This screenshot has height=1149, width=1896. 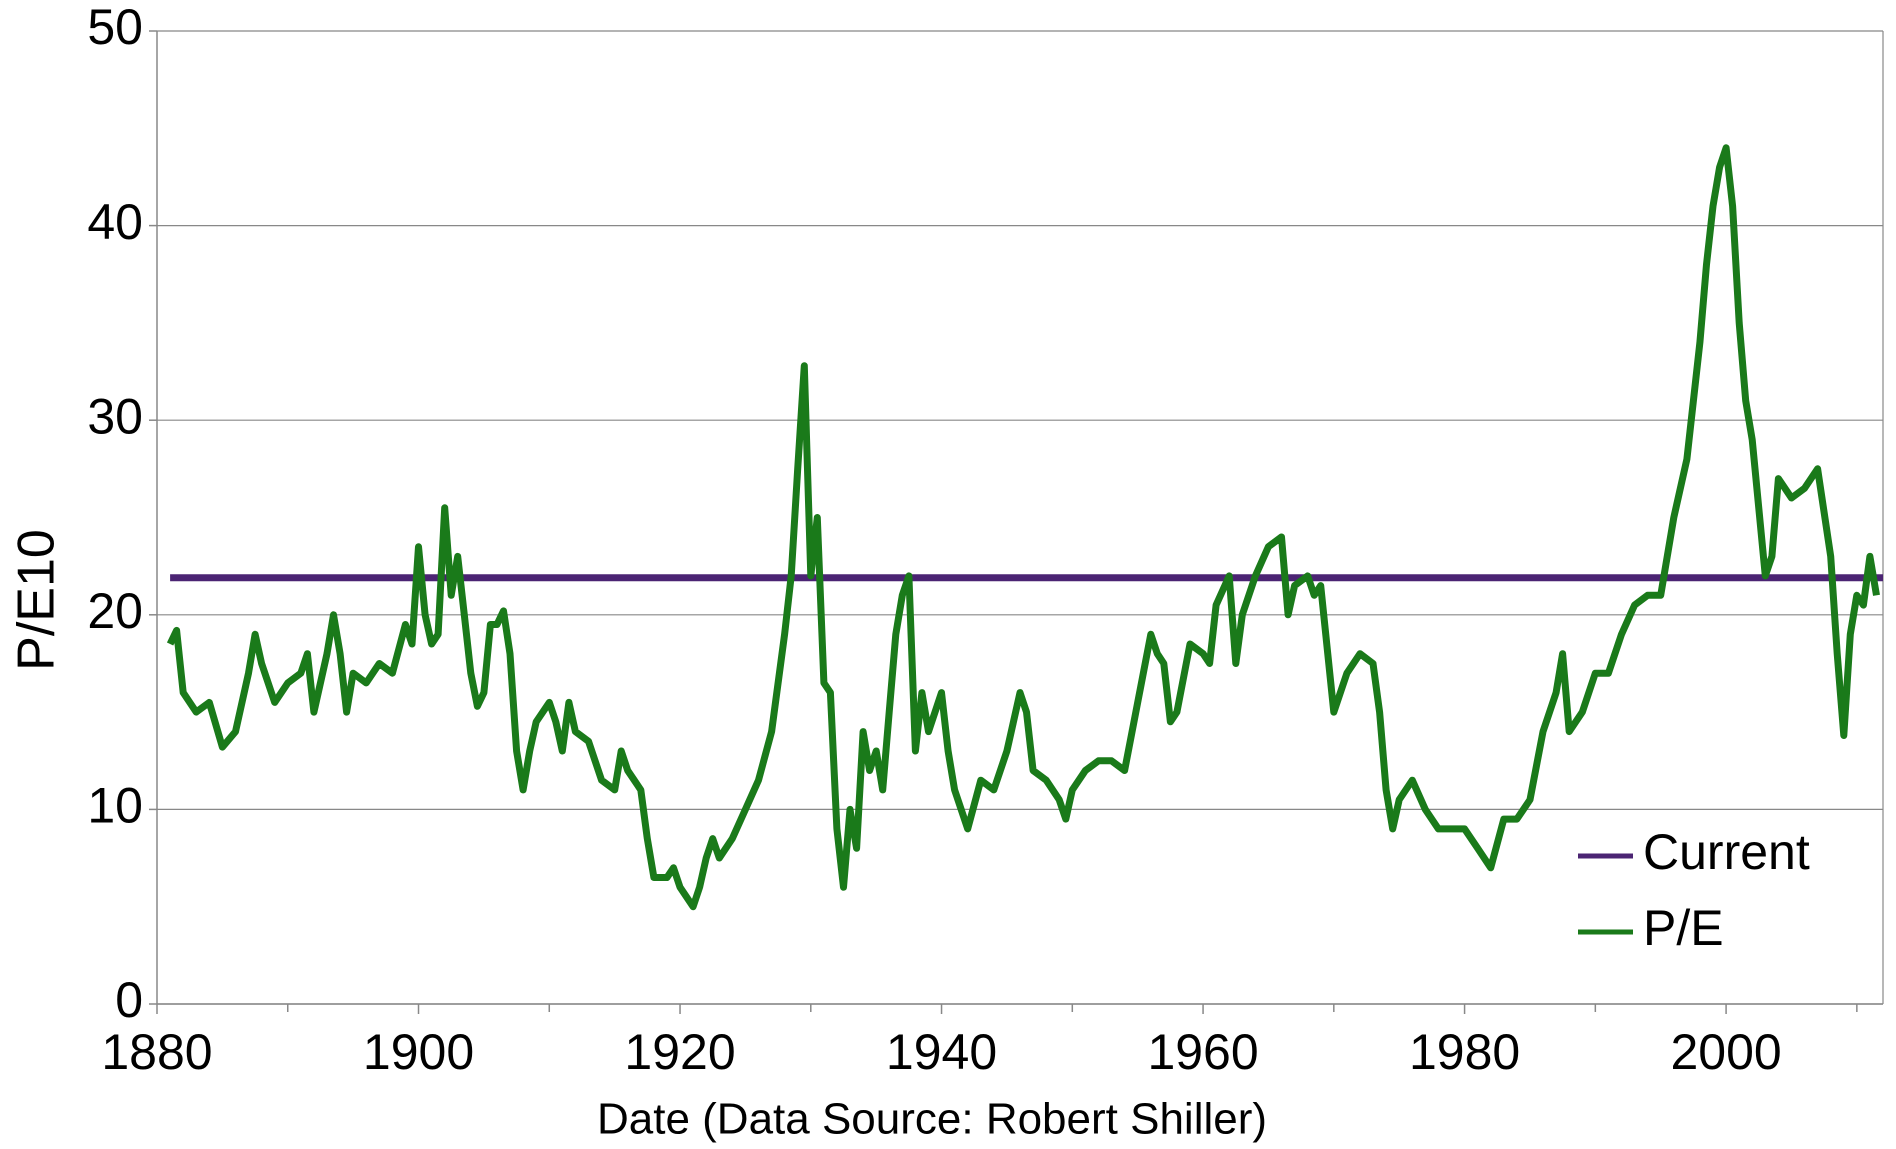 What do you see at coordinates (115, 806) in the screenshot?
I see `y-tick-label: 10` at bounding box center [115, 806].